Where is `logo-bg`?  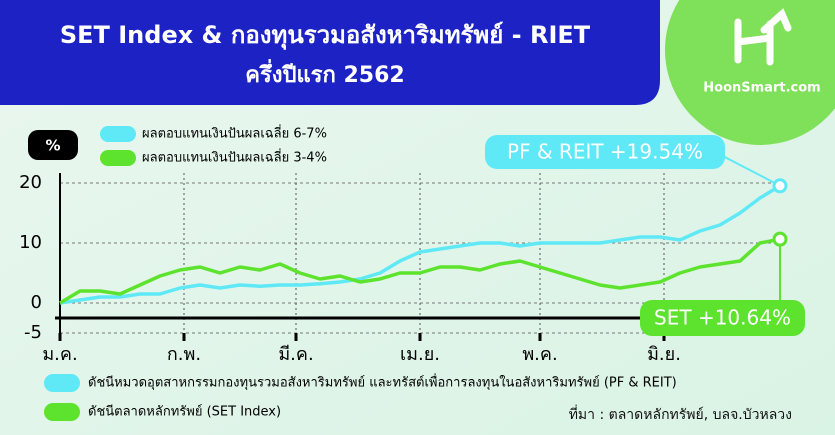
logo-bg is located at coordinates (750, 72).